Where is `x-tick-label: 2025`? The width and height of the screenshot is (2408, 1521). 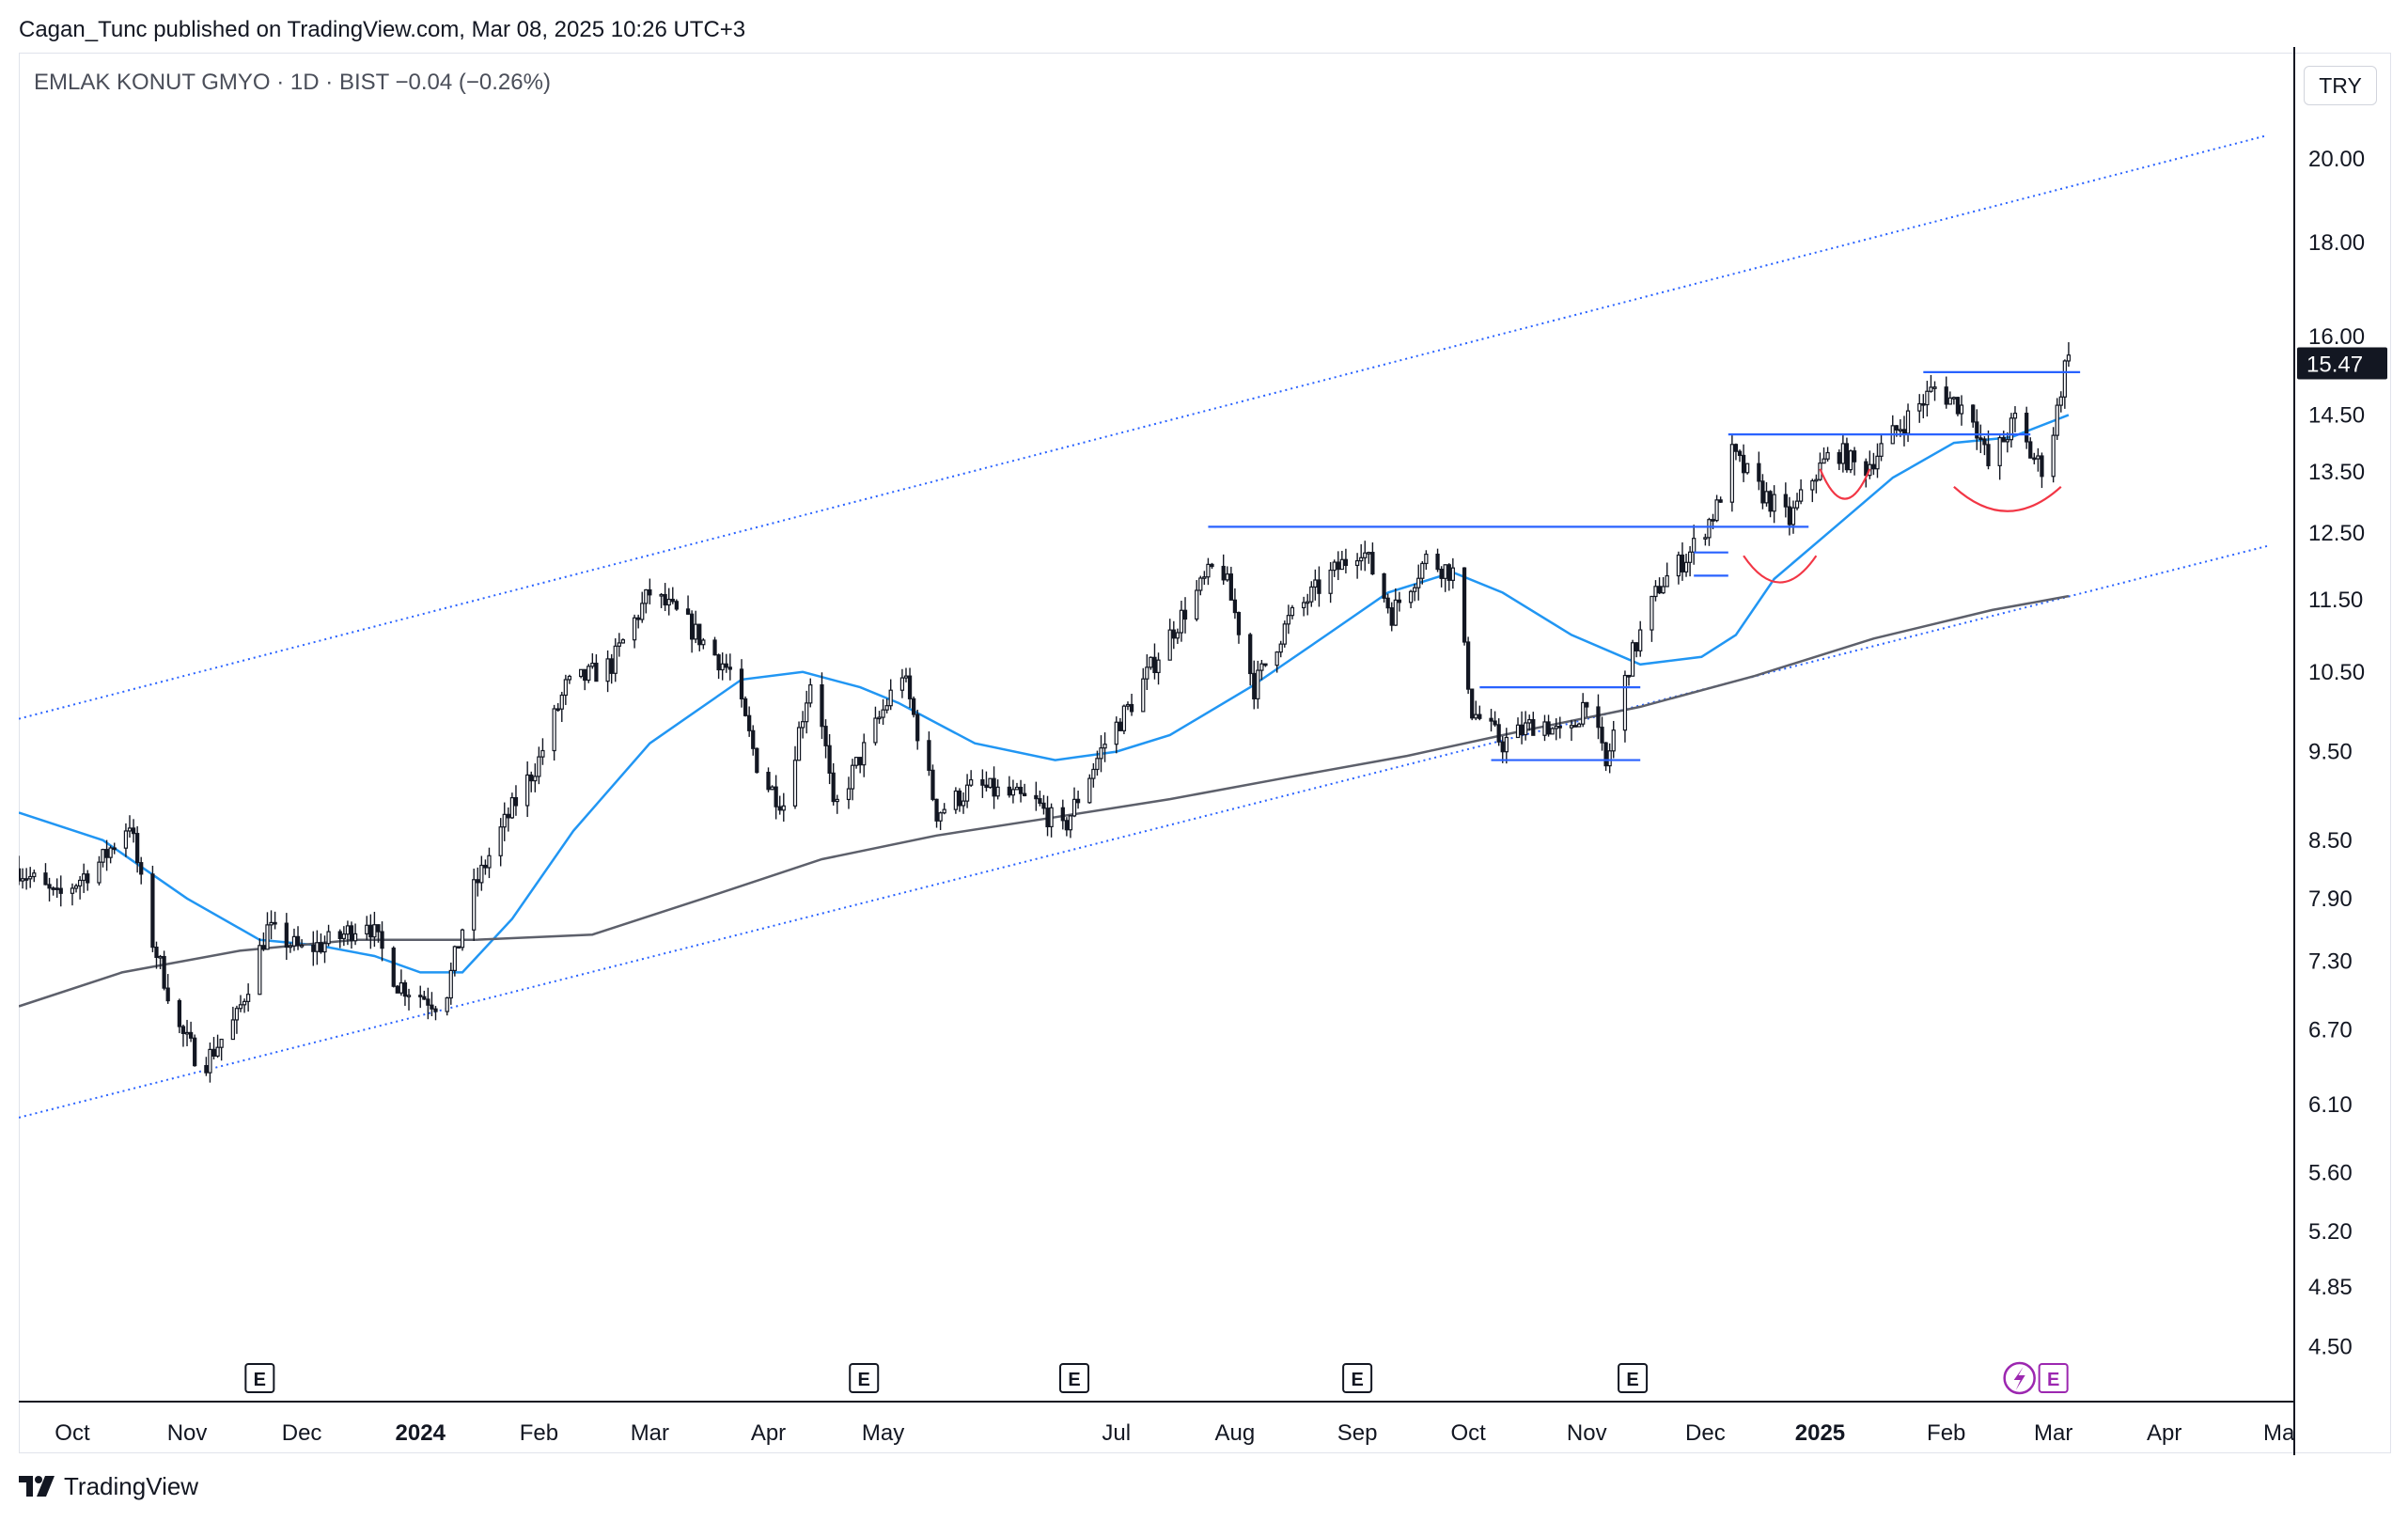 x-tick-label: 2025 is located at coordinates (1820, 1433).